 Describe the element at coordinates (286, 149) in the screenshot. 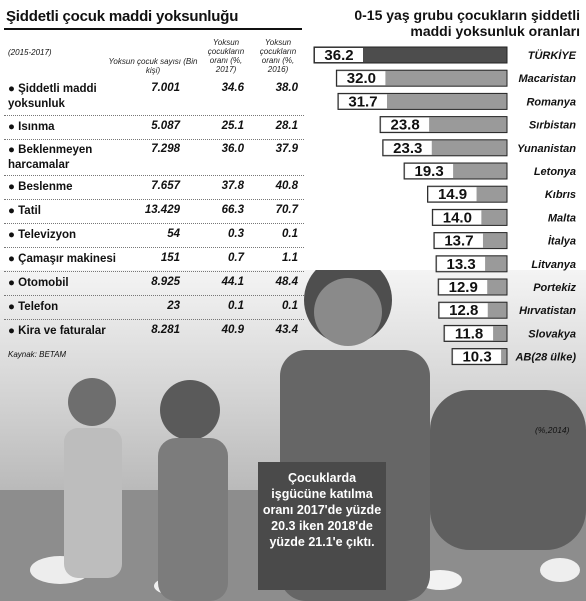

I see `row-value-rate2016: 37.9` at that location.